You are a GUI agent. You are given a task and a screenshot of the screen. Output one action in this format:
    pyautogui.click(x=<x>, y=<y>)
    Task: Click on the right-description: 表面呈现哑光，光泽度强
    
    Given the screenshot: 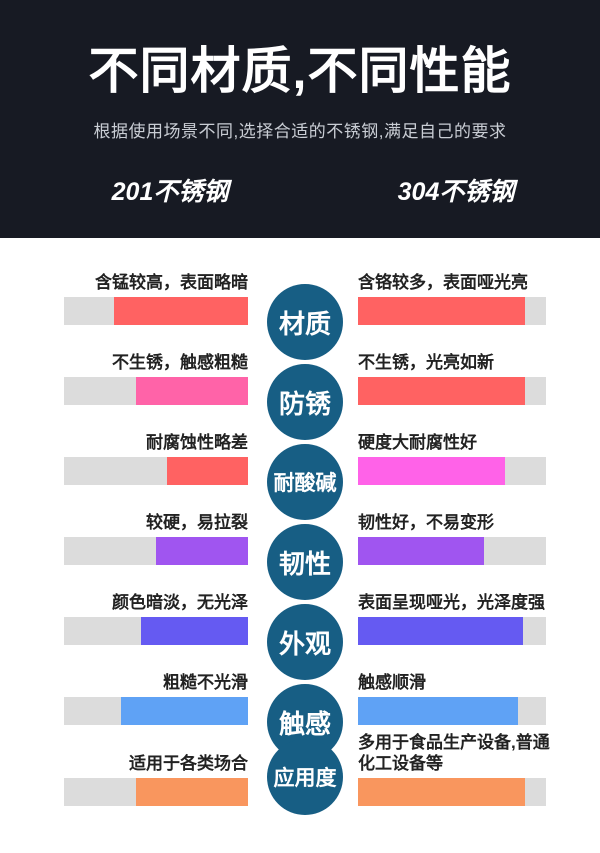 What is the action you would take?
    pyautogui.click(x=451, y=602)
    